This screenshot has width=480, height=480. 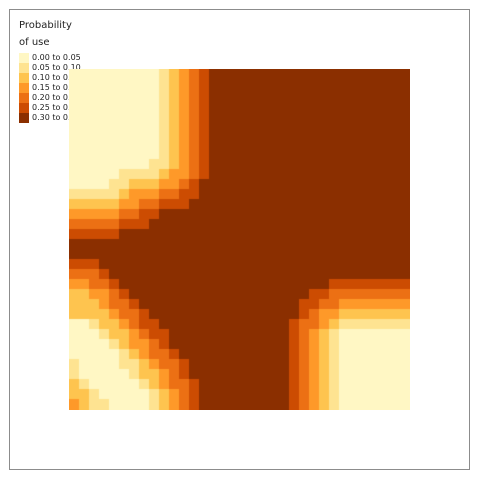 What do you see at coordinates (56, 87) in the screenshot?
I see `legend-label: 0.15 to 0.20` at bounding box center [56, 87].